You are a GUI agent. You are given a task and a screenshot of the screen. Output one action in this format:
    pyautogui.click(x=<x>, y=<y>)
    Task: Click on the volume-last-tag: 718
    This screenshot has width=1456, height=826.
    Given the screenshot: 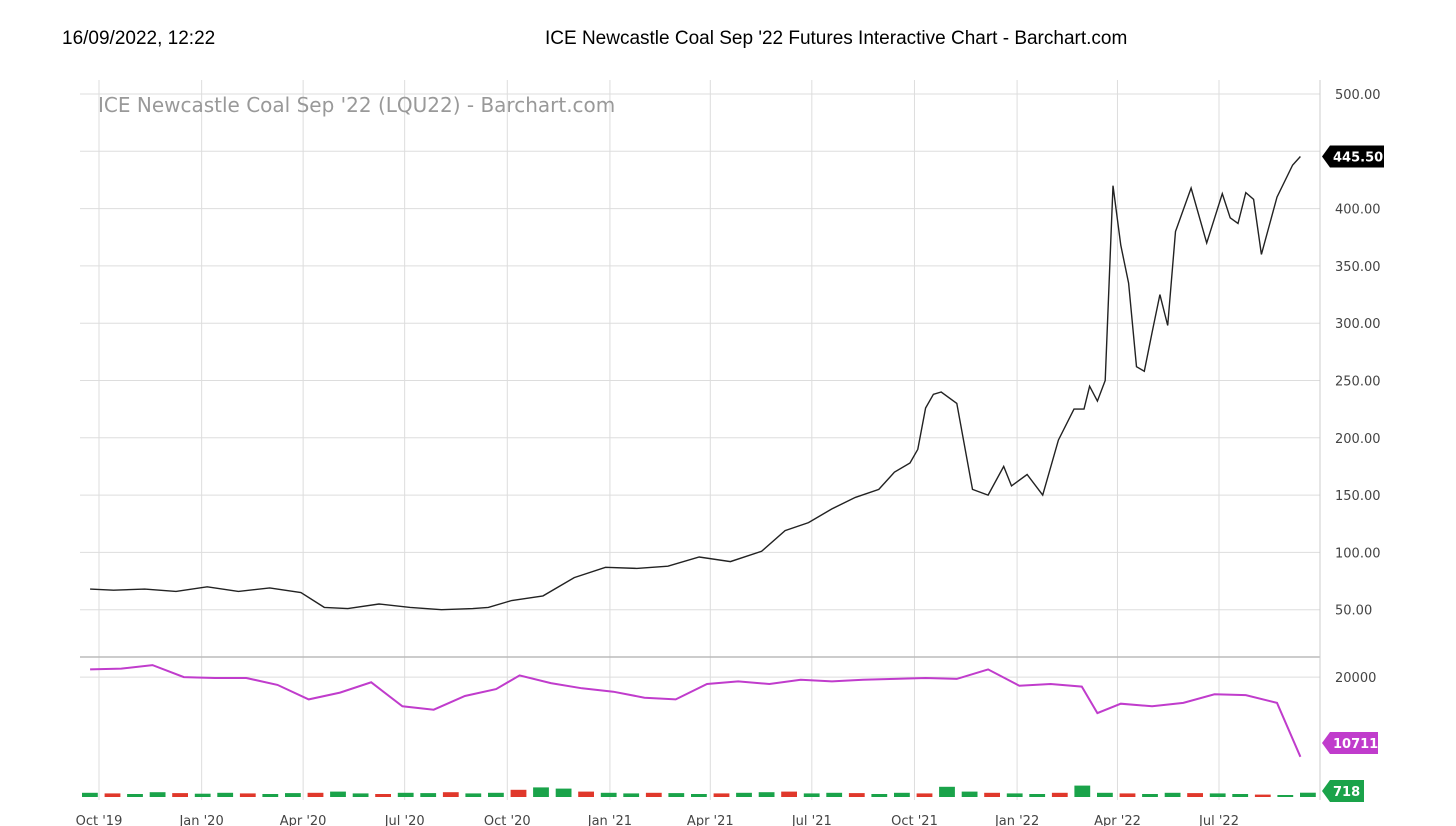 What is the action you would take?
    pyautogui.click(x=1343, y=791)
    